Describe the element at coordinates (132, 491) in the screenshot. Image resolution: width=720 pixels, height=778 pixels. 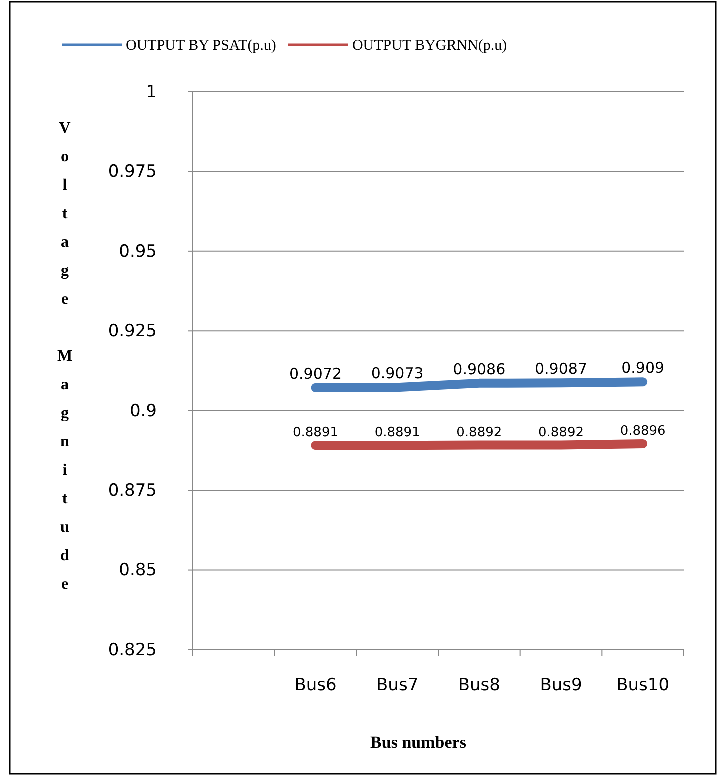
I see `y-tick-label: 0.875` at that location.